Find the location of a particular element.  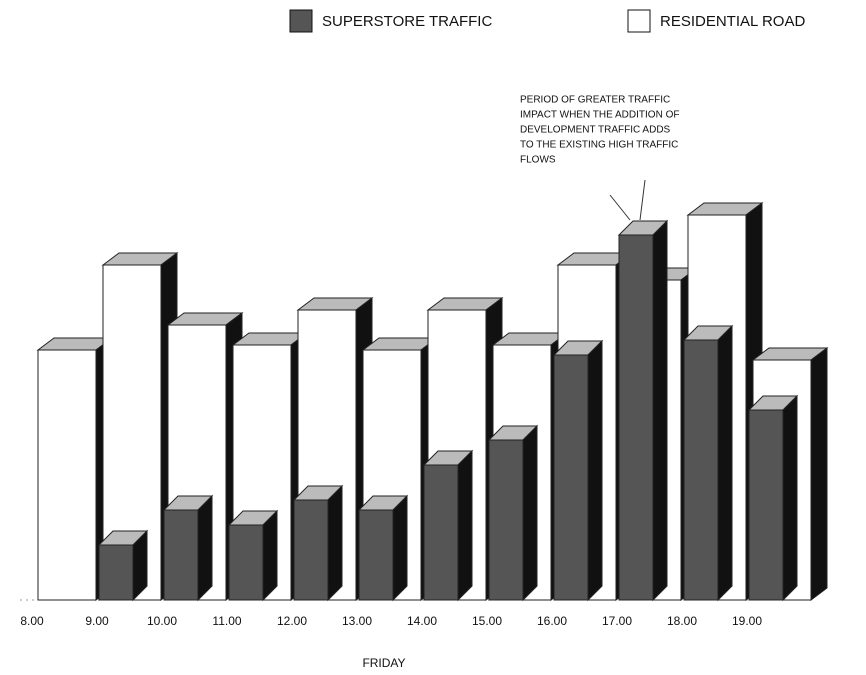

annotation: PERIOD OF GREATER TRAFFIC is located at coordinates (595, 100).